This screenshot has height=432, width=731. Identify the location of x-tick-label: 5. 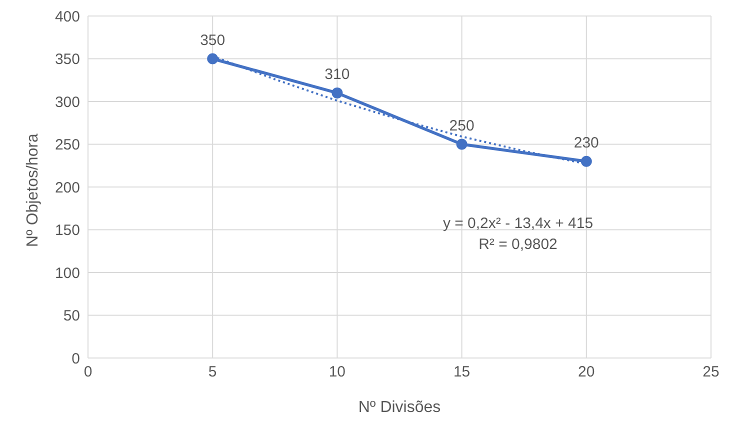
(212, 372).